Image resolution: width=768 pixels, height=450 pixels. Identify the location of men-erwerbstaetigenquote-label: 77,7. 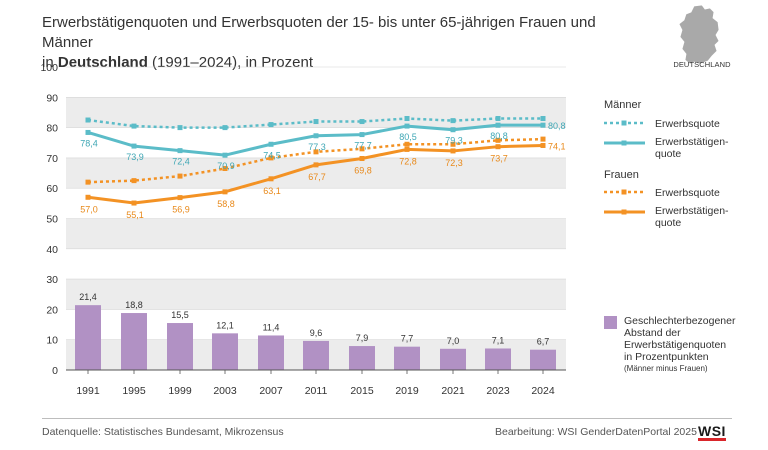
(363, 146).